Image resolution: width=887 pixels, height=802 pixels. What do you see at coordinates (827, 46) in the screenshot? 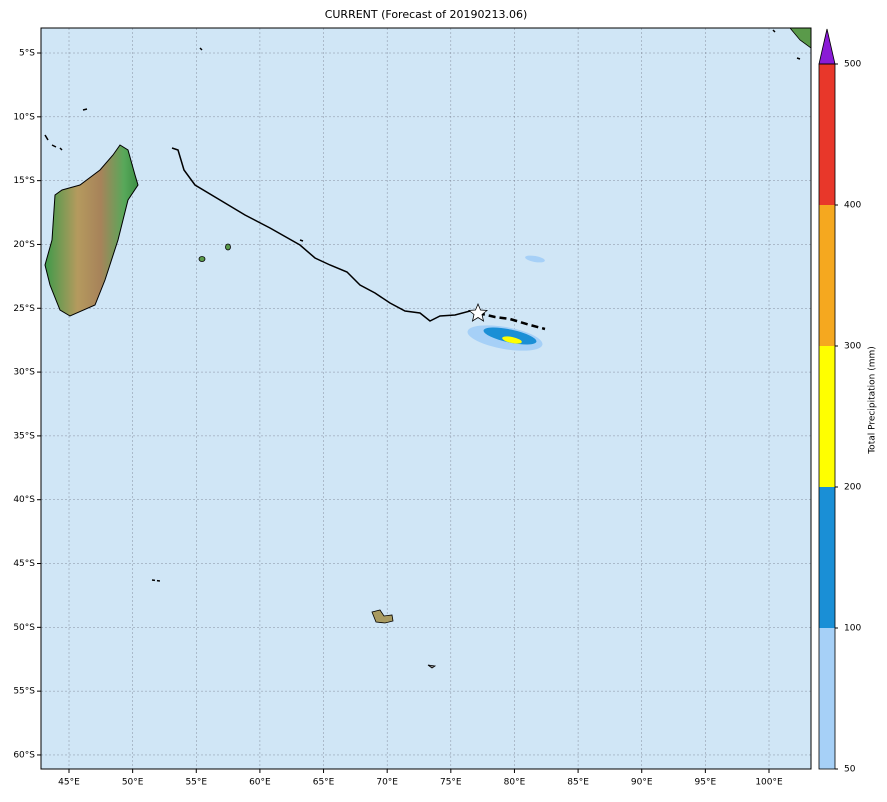
I see `colorbar-extend` at bounding box center [827, 46].